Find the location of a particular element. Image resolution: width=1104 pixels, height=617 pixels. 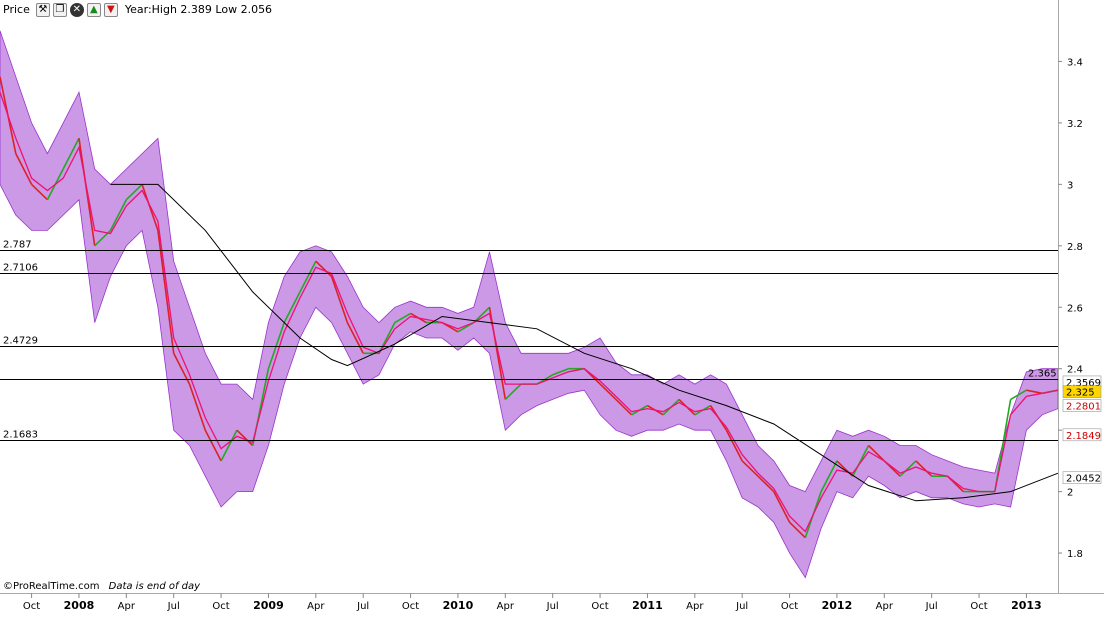

panel-title: Price is located at coordinates (16, 9).